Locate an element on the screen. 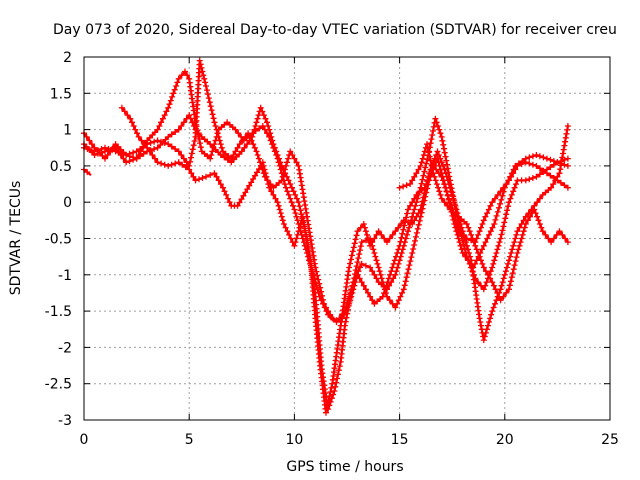 The height and width of the screenshot is (480, 640). x-tick-label: 15 is located at coordinates (400, 440).